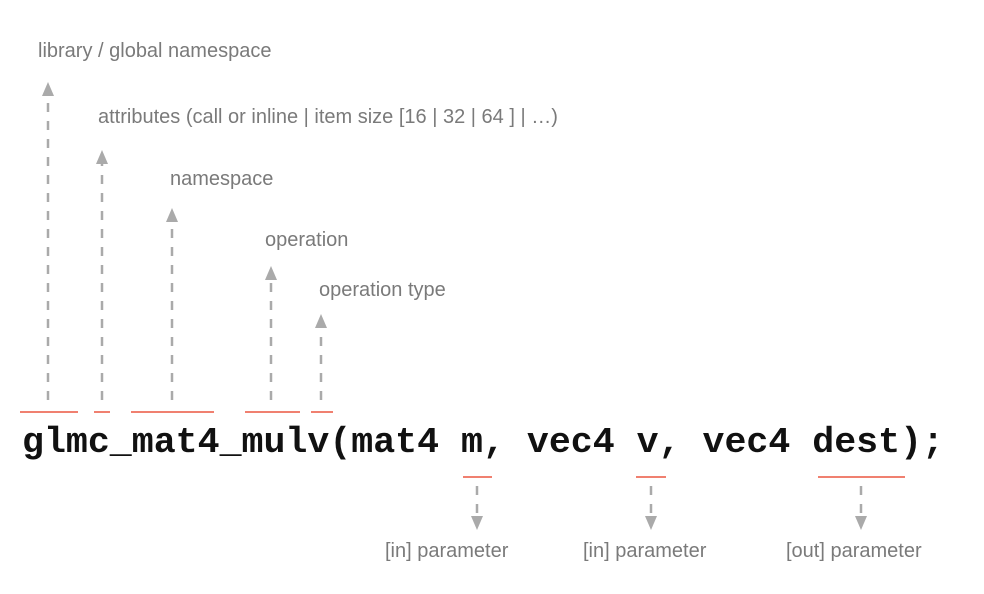  Describe the element at coordinates (382, 290) in the screenshot. I see `label-operation-type: operation type` at that location.